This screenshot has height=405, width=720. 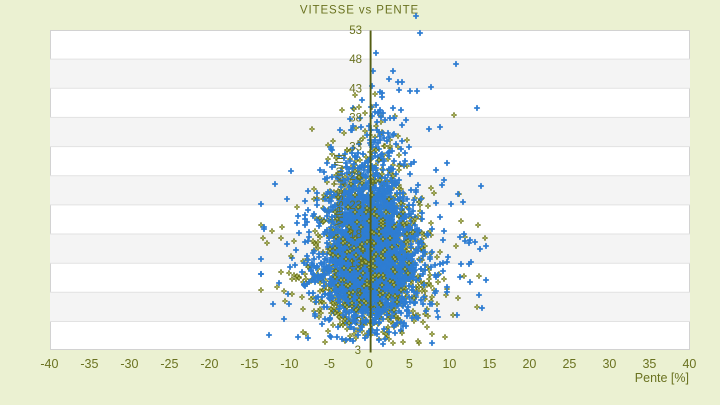 What do you see at coordinates (355, 31) in the screenshot?
I see `svg-text: 53` at bounding box center [355, 31].